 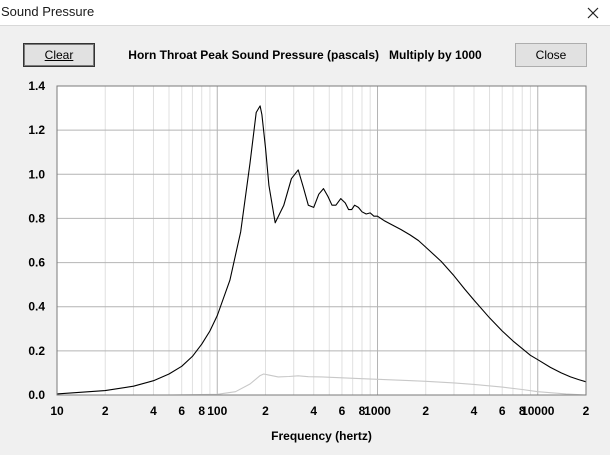 I want to click on series-line-secondary, so click(x=322, y=384).